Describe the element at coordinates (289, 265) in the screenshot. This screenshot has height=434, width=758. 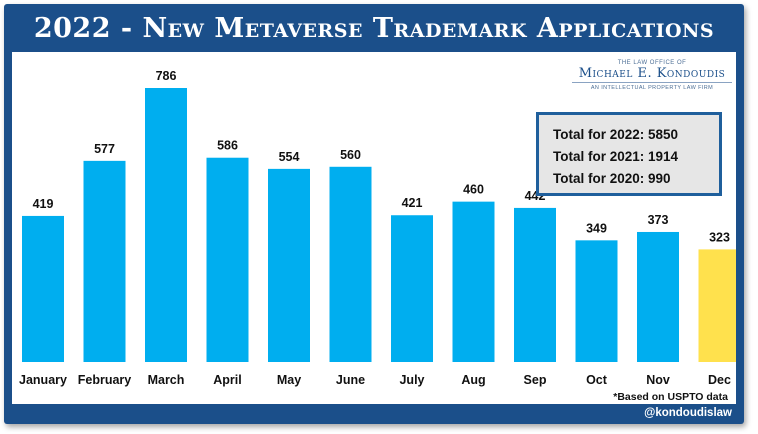
I see `bar-may` at that location.